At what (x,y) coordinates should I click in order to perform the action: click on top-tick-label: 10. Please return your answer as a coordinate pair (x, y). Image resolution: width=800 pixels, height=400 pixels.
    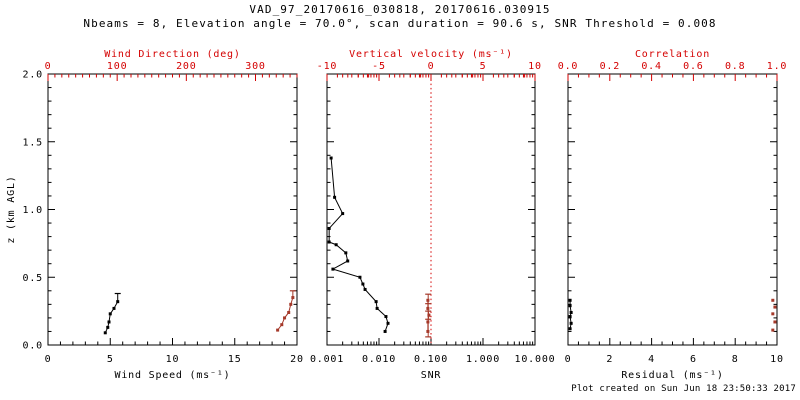
    Looking at the image, I should click on (535, 66).